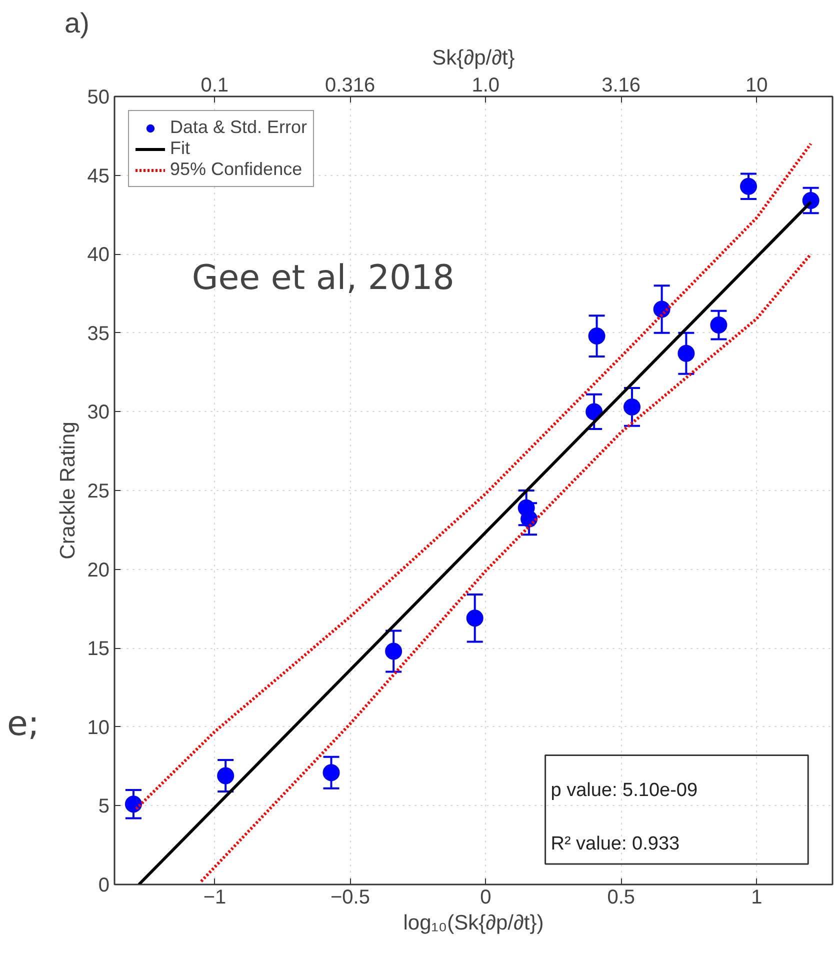 This screenshot has width=834, height=964. I want to click on x-axis-title: log₁₀(Sk{∂p/∂t}), so click(473, 923).